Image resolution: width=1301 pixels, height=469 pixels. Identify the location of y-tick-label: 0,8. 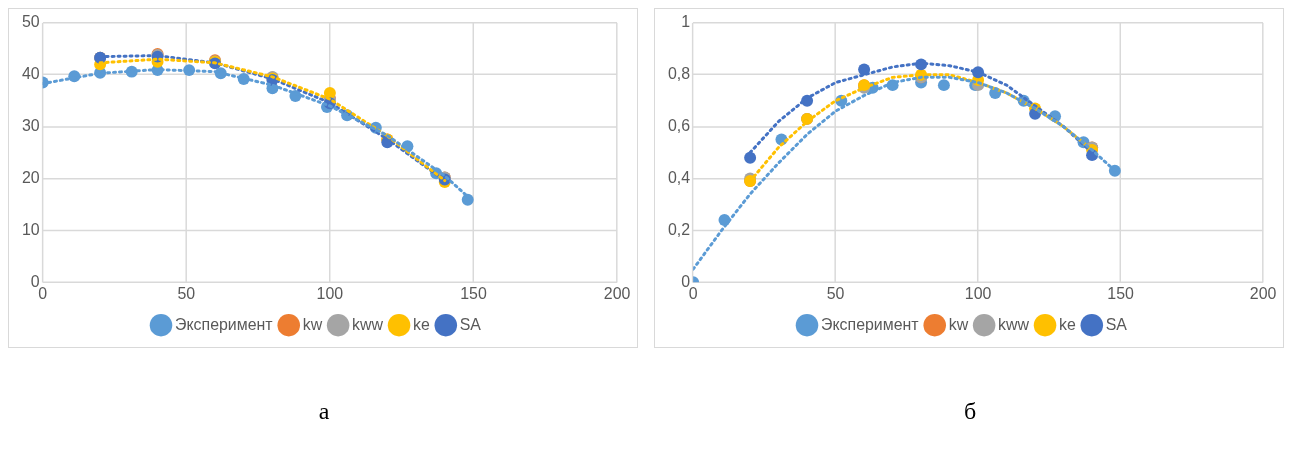
(679, 74).